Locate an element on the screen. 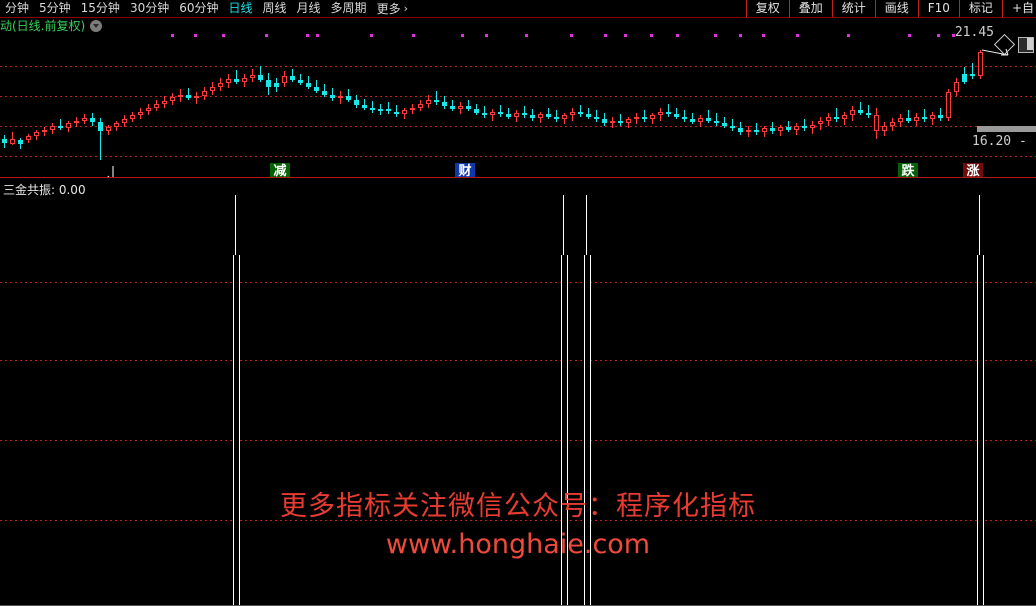 This screenshot has height=606, width=1036. watermark-line2: www.honghaie.com is located at coordinates (518, 544).